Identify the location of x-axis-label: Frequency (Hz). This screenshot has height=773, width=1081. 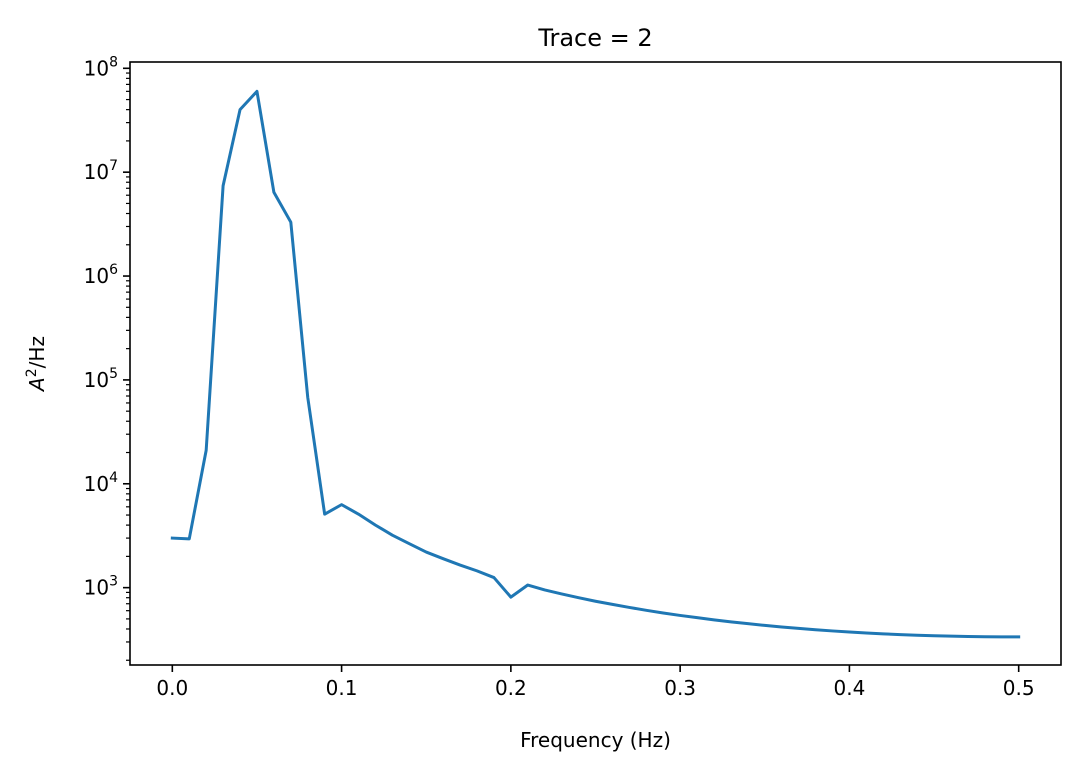
(595, 740).